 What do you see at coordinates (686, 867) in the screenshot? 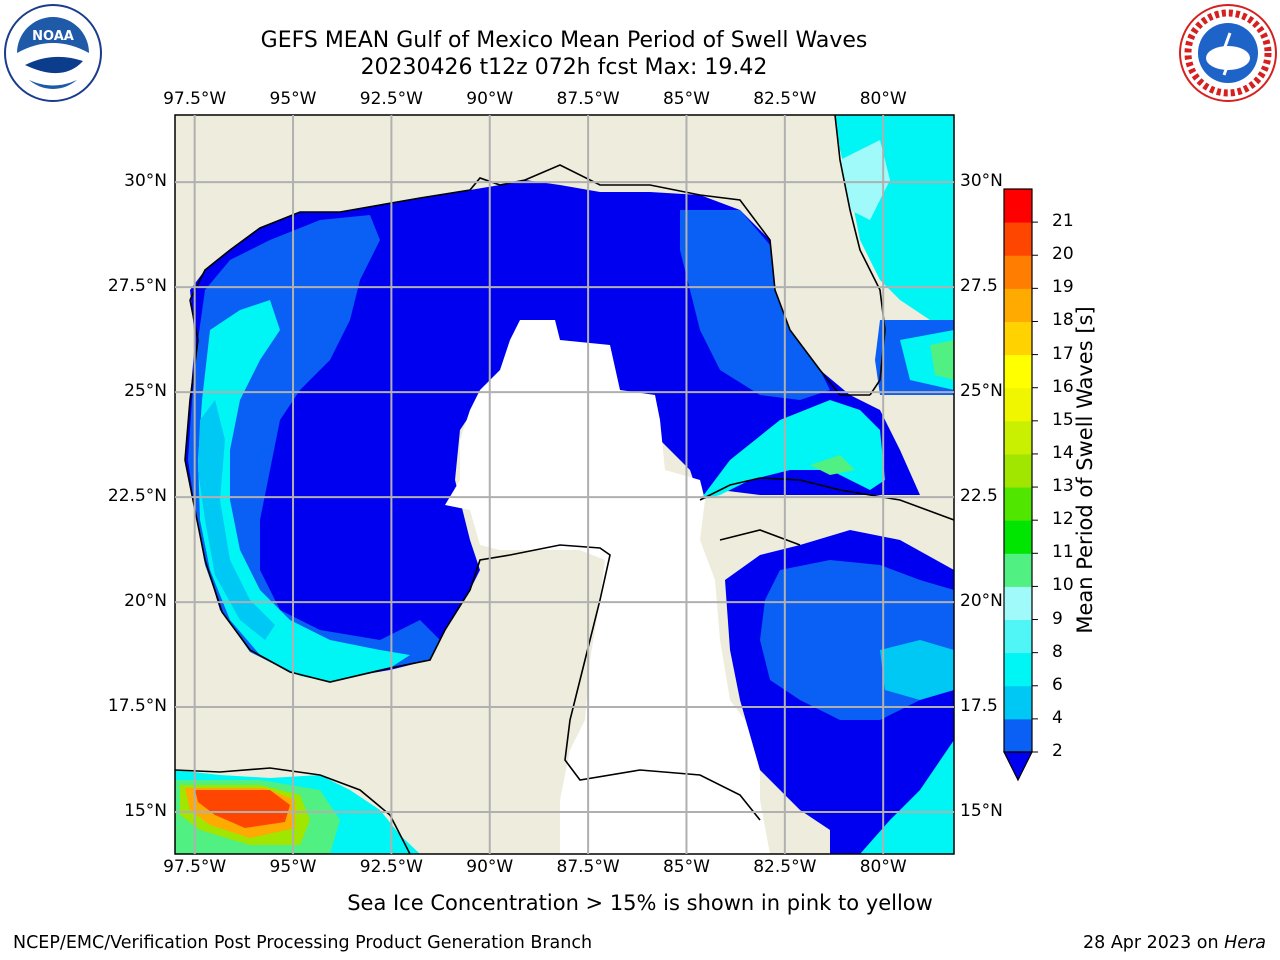
I see `lon-label-bottom: 85°W` at bounding box center [686, 867].